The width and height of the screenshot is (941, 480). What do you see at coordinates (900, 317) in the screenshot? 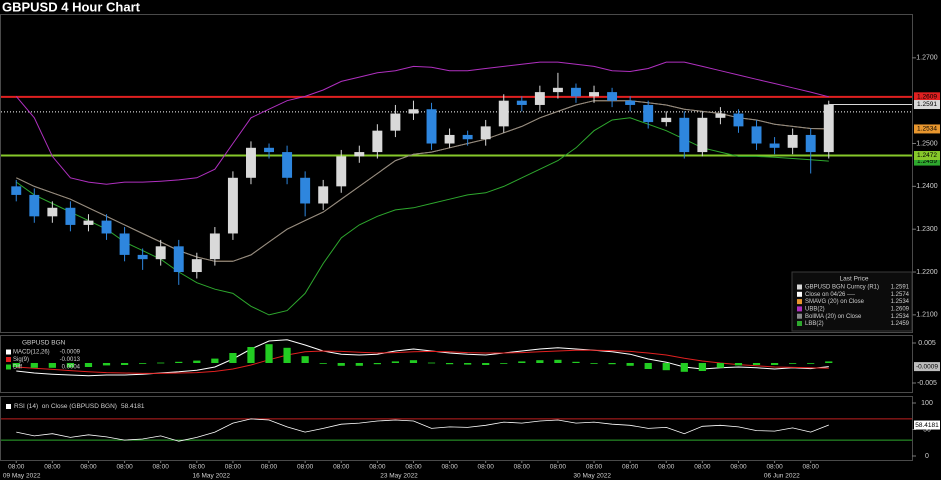
I see `legend-value: 1.2534` at bounding box center [900, 317].